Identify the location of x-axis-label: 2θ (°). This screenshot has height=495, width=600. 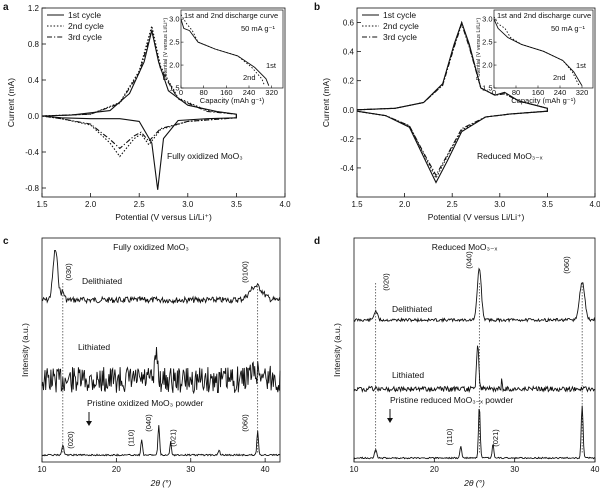
(474, 483).